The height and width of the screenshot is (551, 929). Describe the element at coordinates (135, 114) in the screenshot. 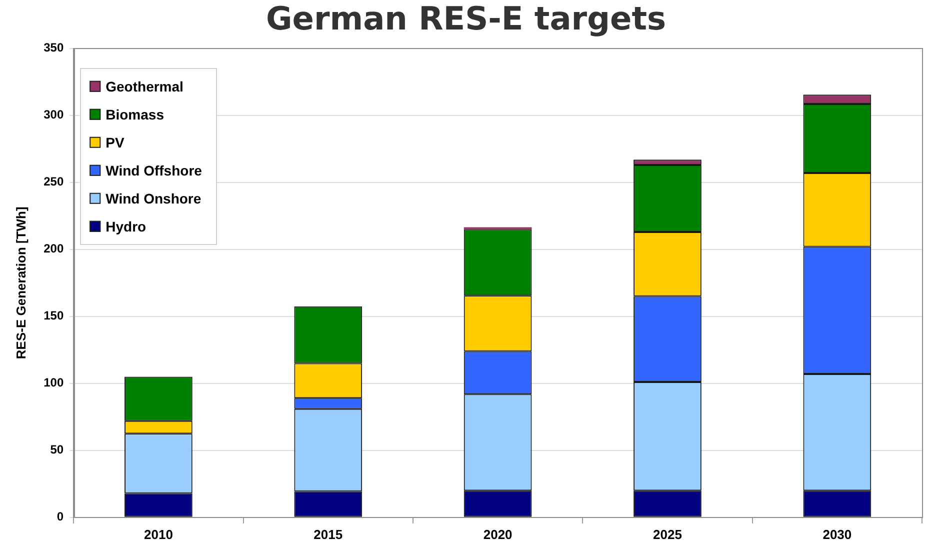

I see `legend-label: Biomass` at that location.